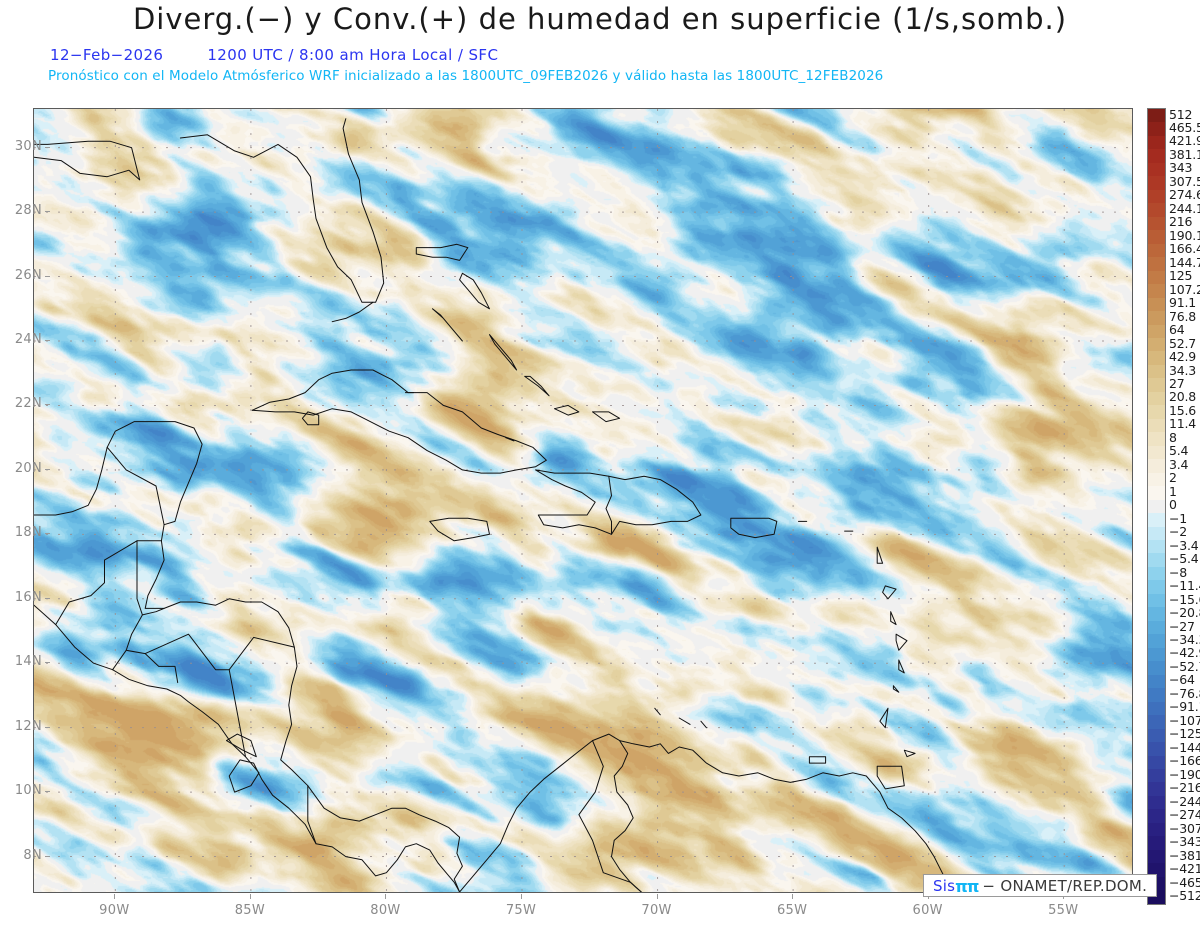  What do you see at coordinates (1184, 127) in the screenshot?
I see `colorbar-tick-label: 465.5` at bounding box center [1184, 127].